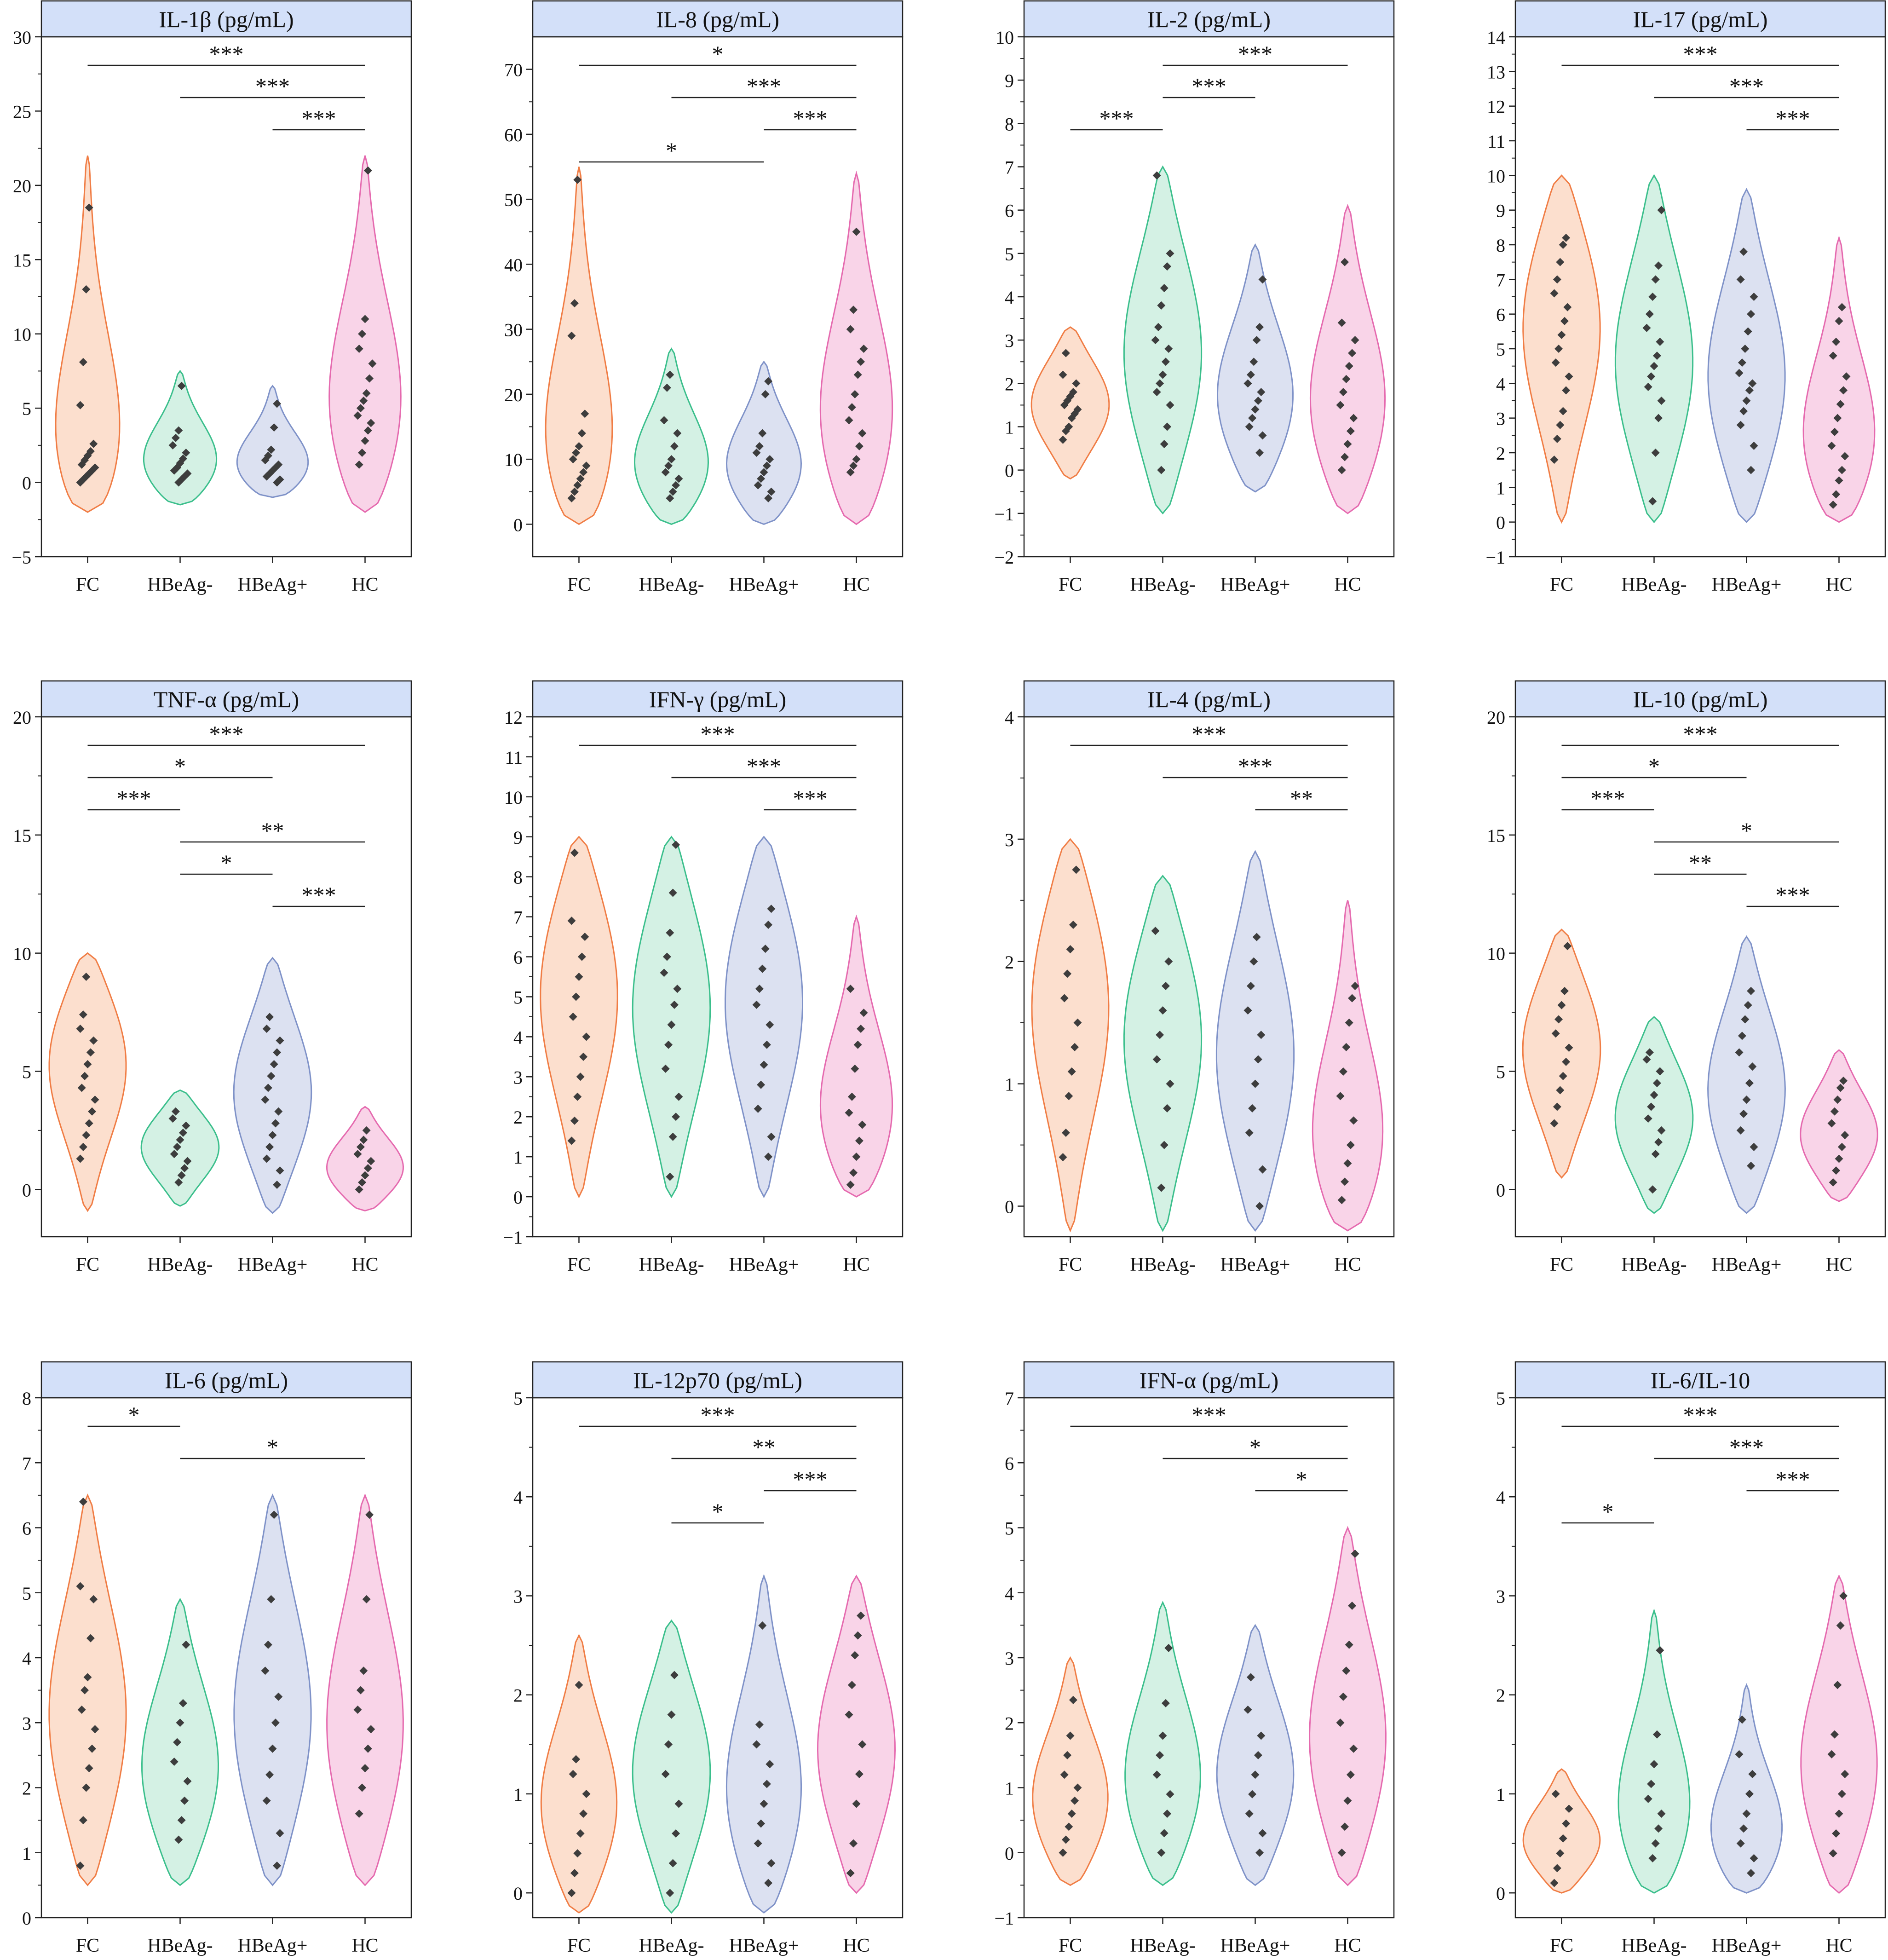 The height and width of the screenshot is (1960, 1888). Describe the element at coordinates (1500, 1794) in the screenshot. I see `y-tick-label: 1` at that location.